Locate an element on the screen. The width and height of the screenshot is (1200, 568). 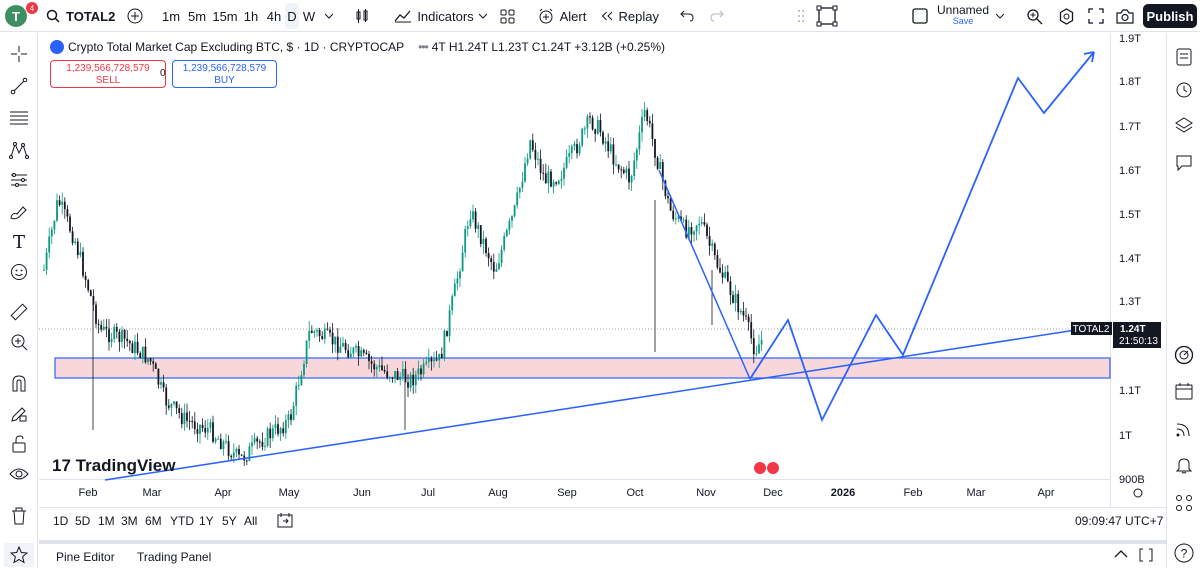
help-button: ? is located at coordinates (1184, 553).